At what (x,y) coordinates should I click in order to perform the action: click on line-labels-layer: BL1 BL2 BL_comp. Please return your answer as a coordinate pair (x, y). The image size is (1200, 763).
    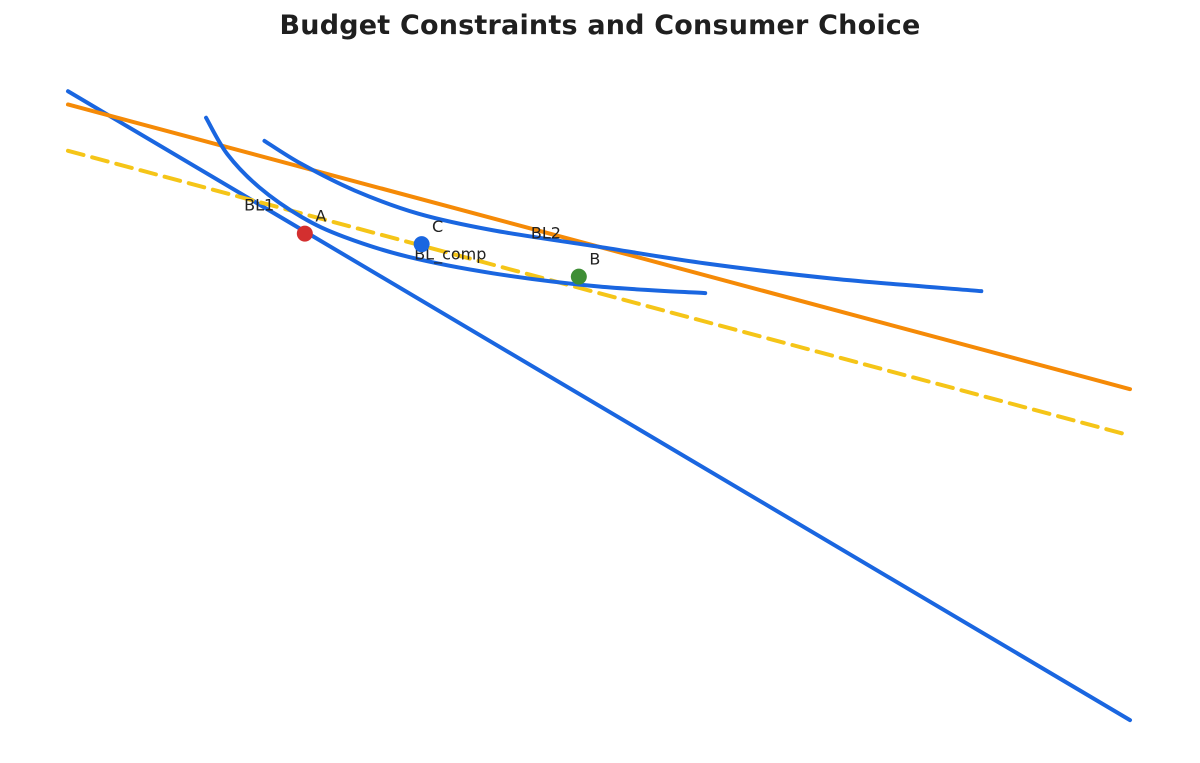
    Looking at the image, I should click on (402, 229).